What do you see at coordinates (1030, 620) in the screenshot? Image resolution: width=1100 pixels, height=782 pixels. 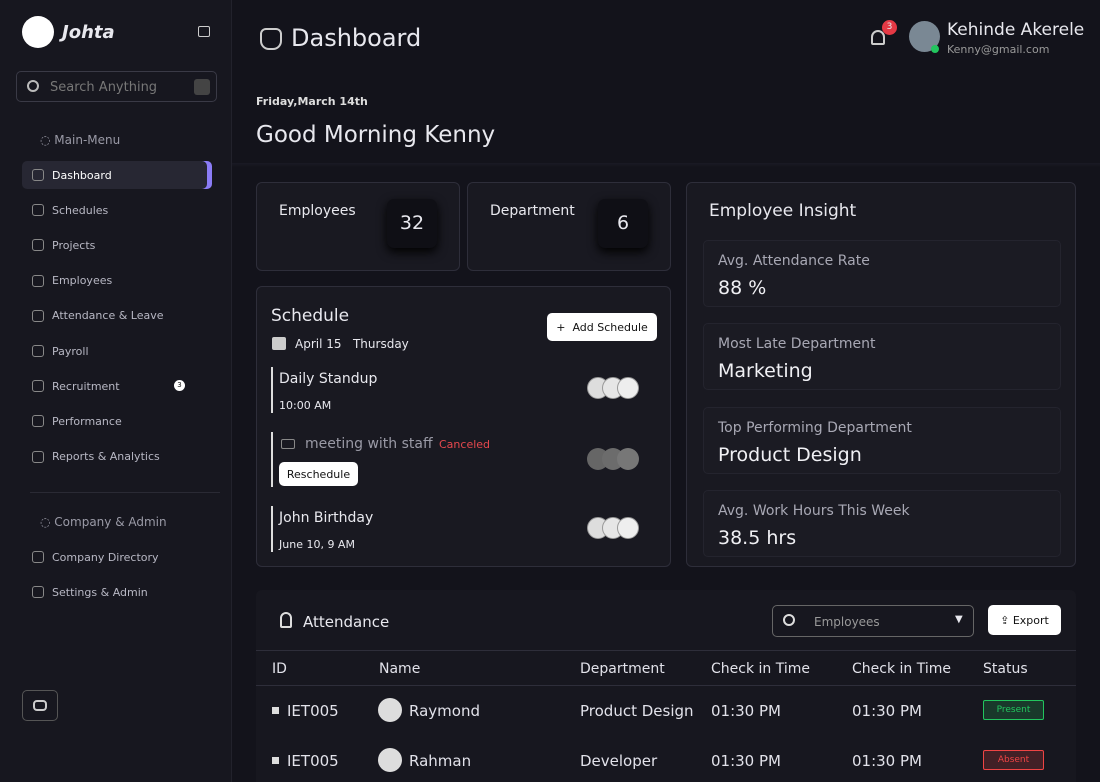 I see `button-label: Export` at bounding box center [1030, 620].